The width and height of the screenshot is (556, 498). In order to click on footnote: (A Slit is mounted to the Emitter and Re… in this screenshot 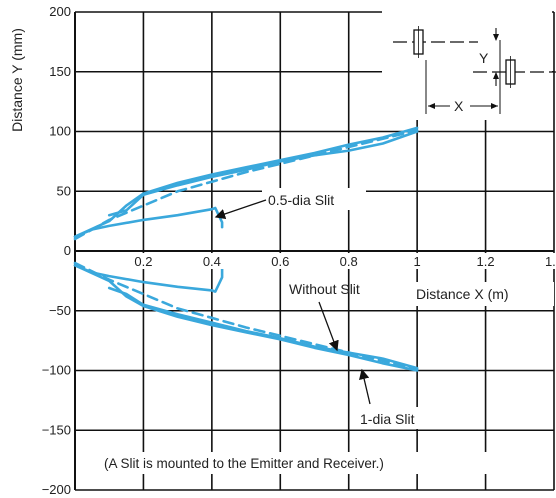, I will do `click(244, 463)`.